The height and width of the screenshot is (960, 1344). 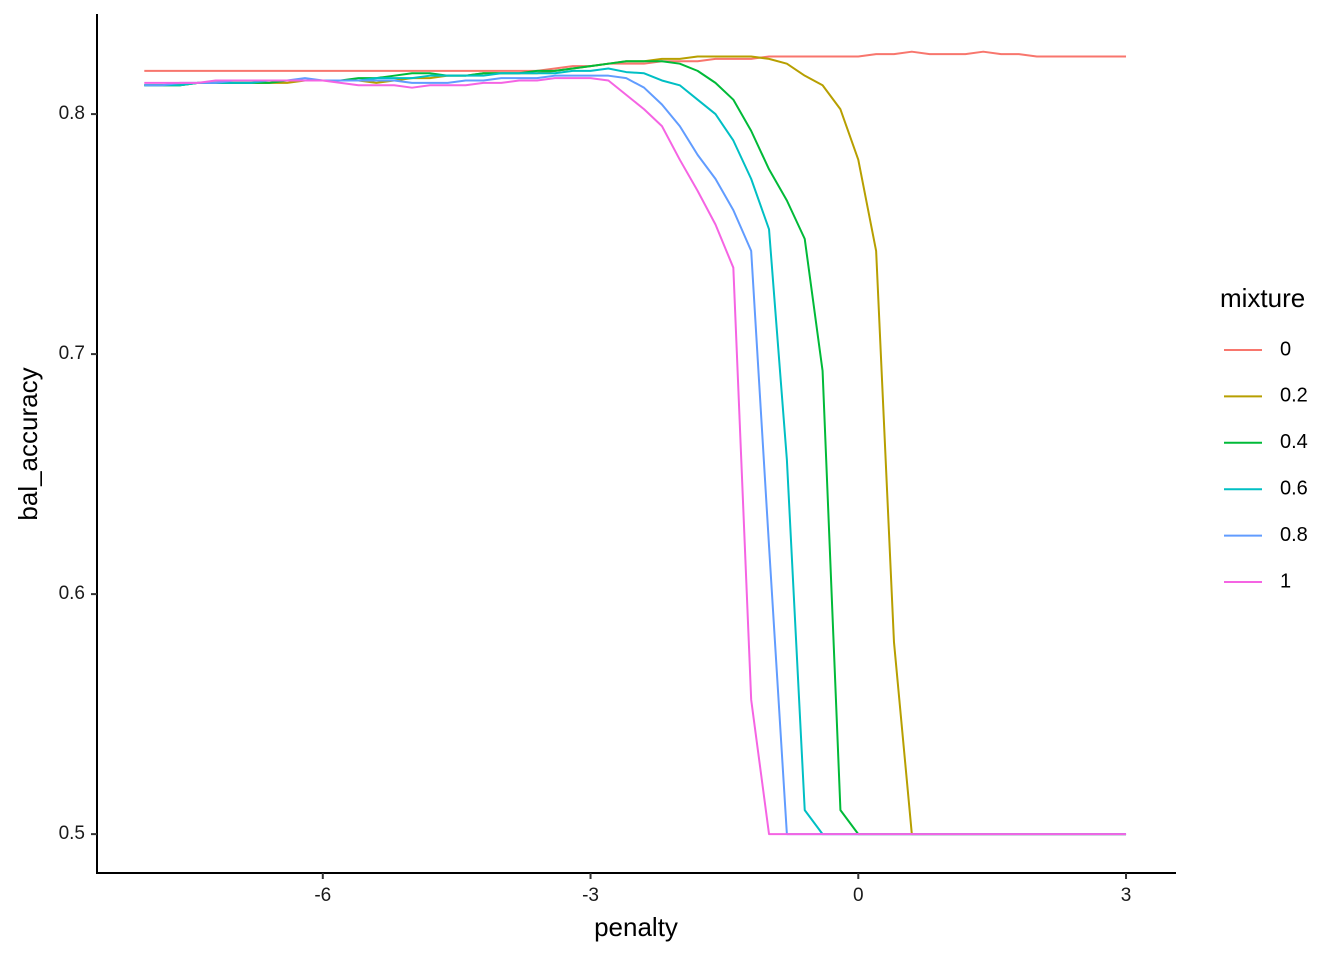 What do you see at coordinates (72, 113) in the screenshot?
I see `y-tick-label: 0.8` at bounding box center [72, 113].